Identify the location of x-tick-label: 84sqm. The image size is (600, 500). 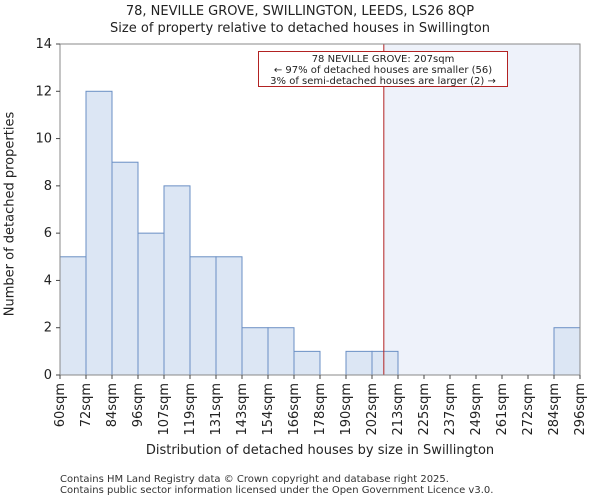
(112, 405).